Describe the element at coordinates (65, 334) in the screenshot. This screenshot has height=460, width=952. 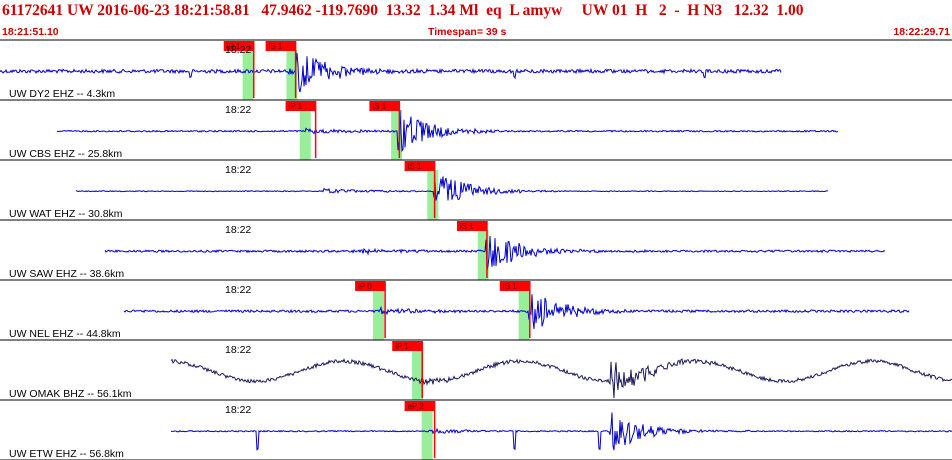
I see `station-label: UW NEL EHZ -- 44.8km` at that location.